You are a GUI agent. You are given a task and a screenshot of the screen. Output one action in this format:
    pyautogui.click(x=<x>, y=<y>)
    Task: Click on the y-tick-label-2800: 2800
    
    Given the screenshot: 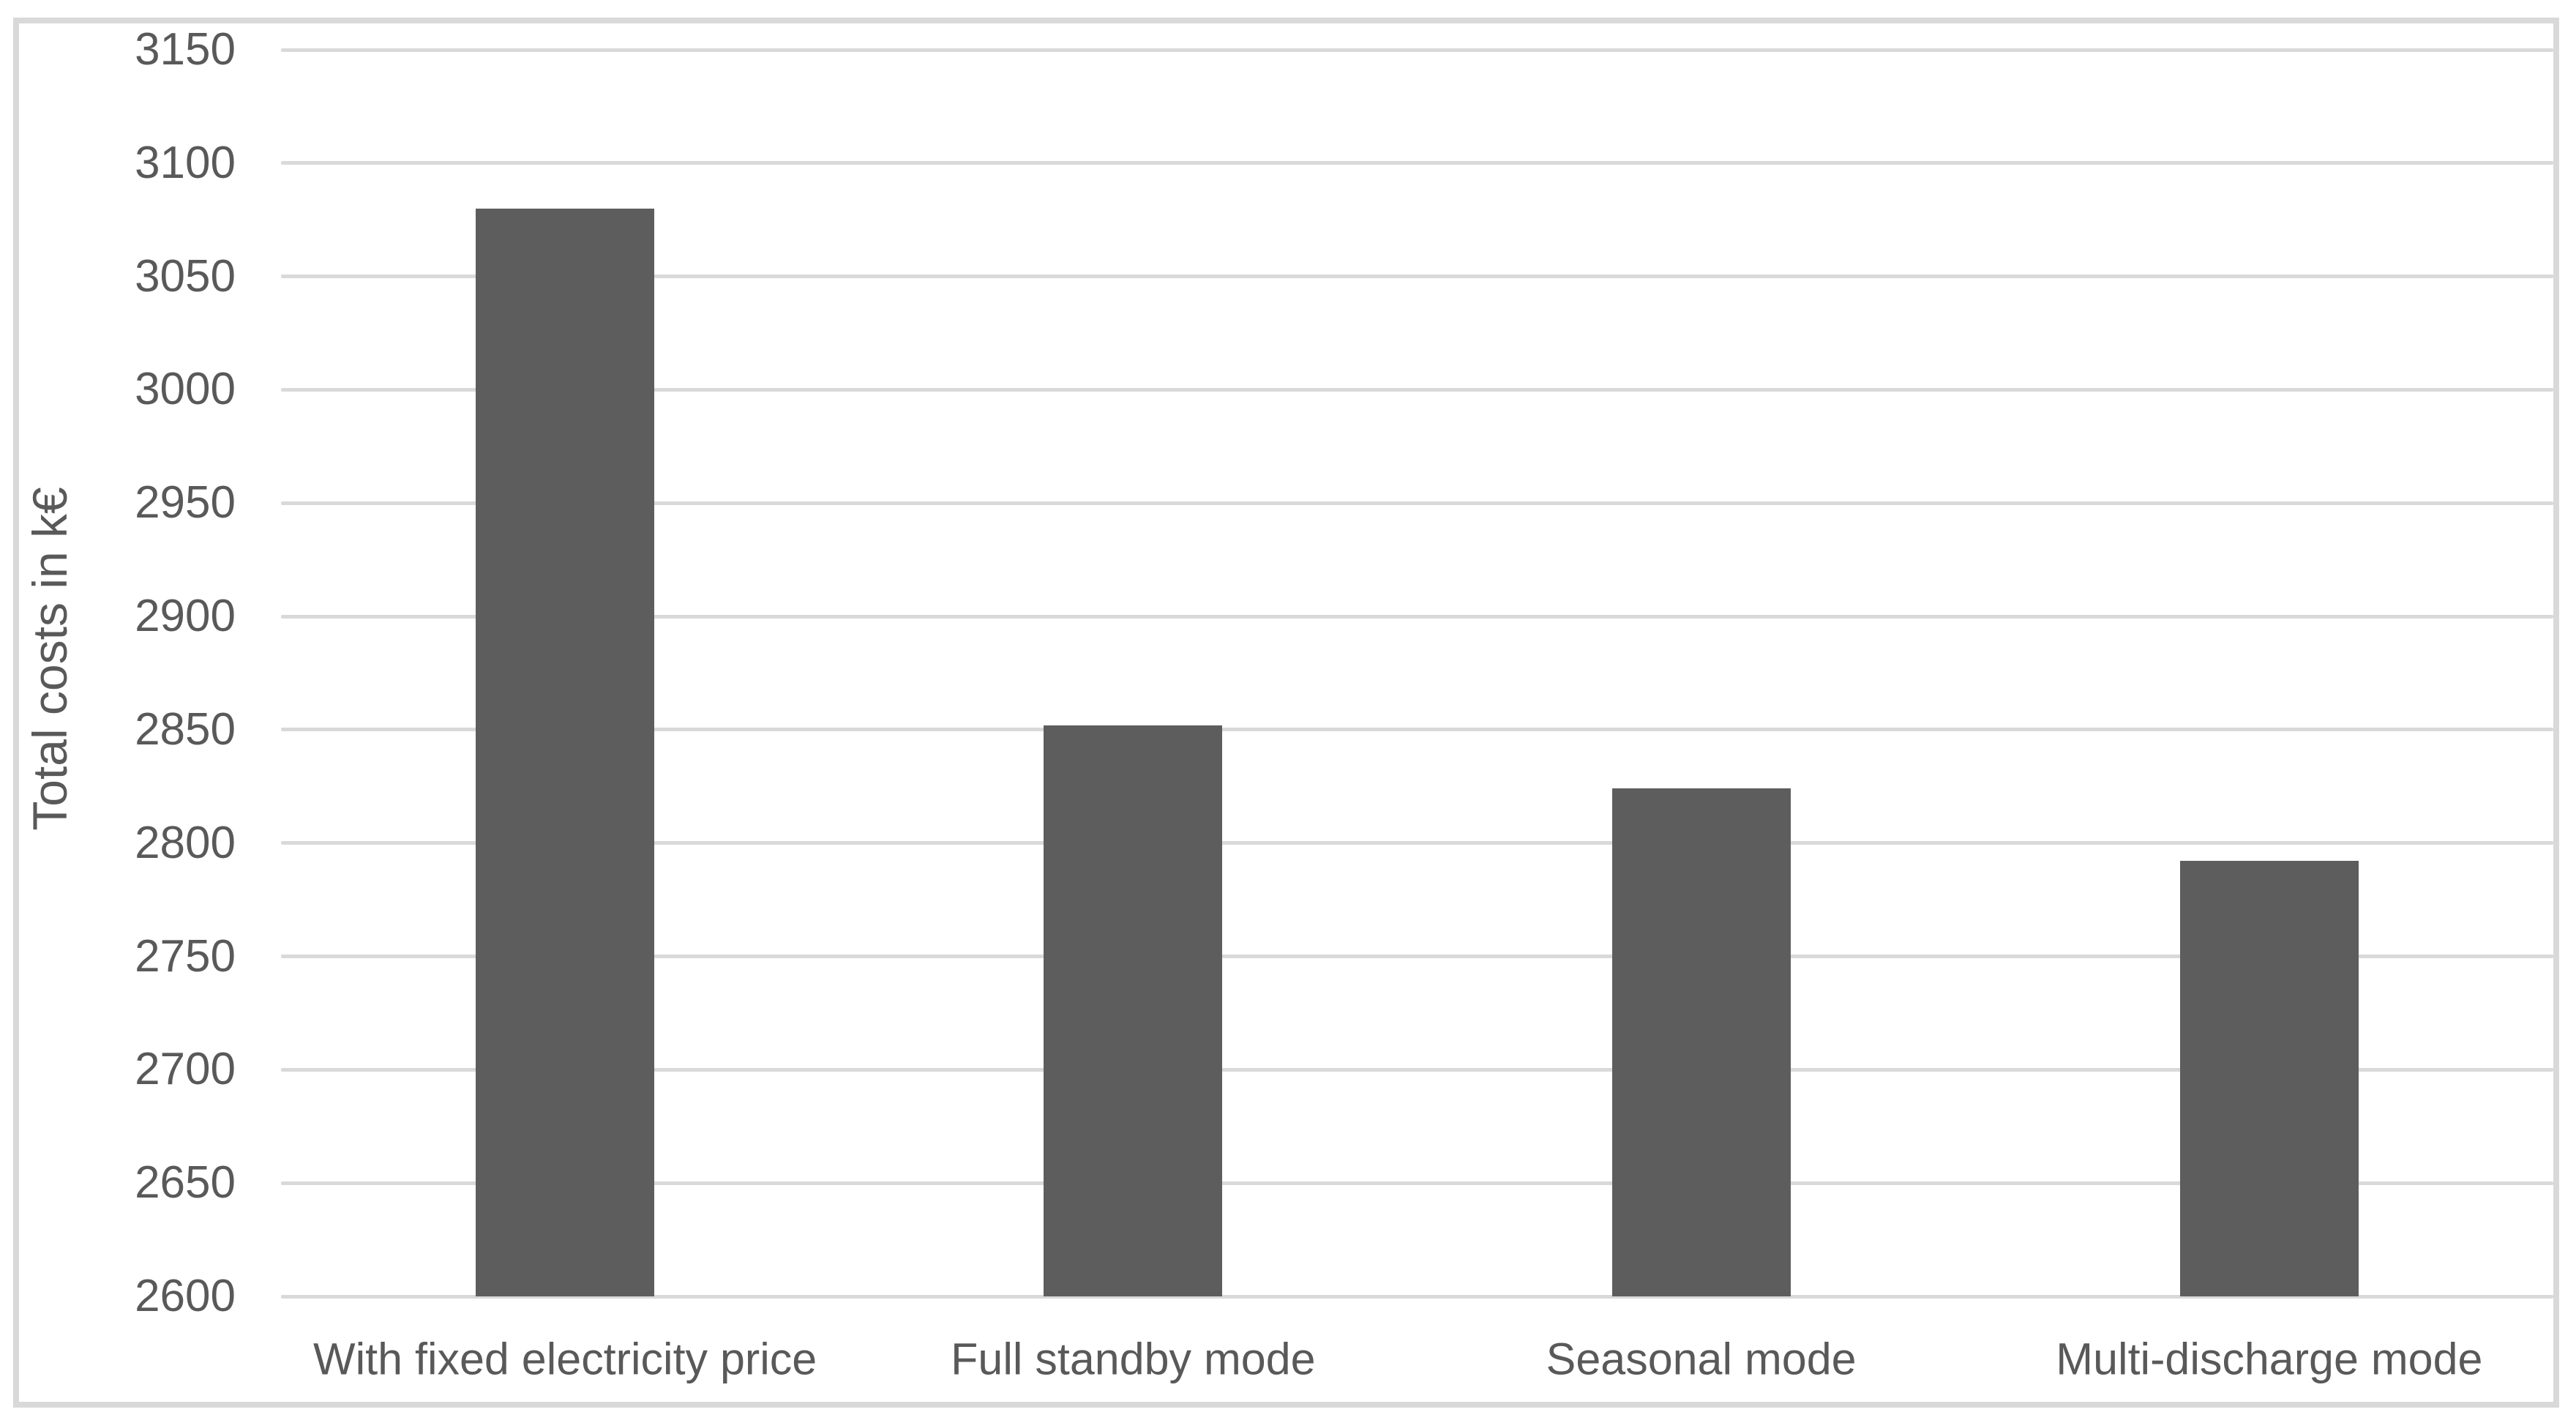 What is the action you would take?
    pyautogui.click(x=185, y=842)
    